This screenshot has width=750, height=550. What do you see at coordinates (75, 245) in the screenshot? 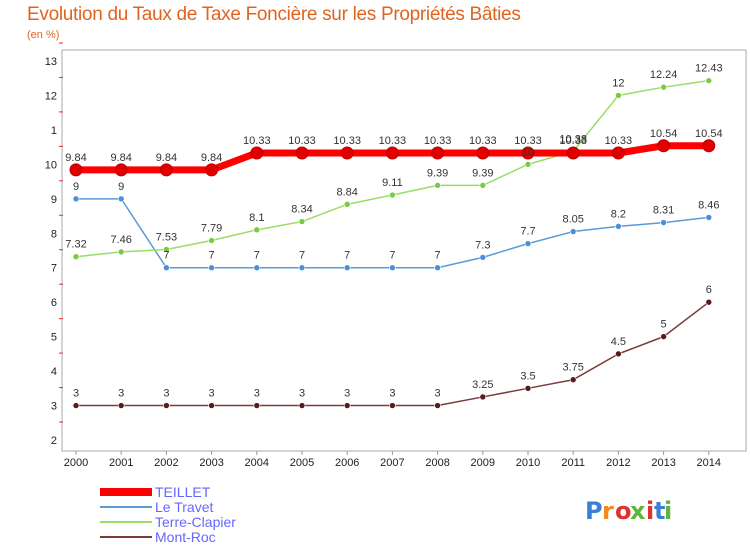
I see `data-label: 7.32` at bounding box center [75, 245].